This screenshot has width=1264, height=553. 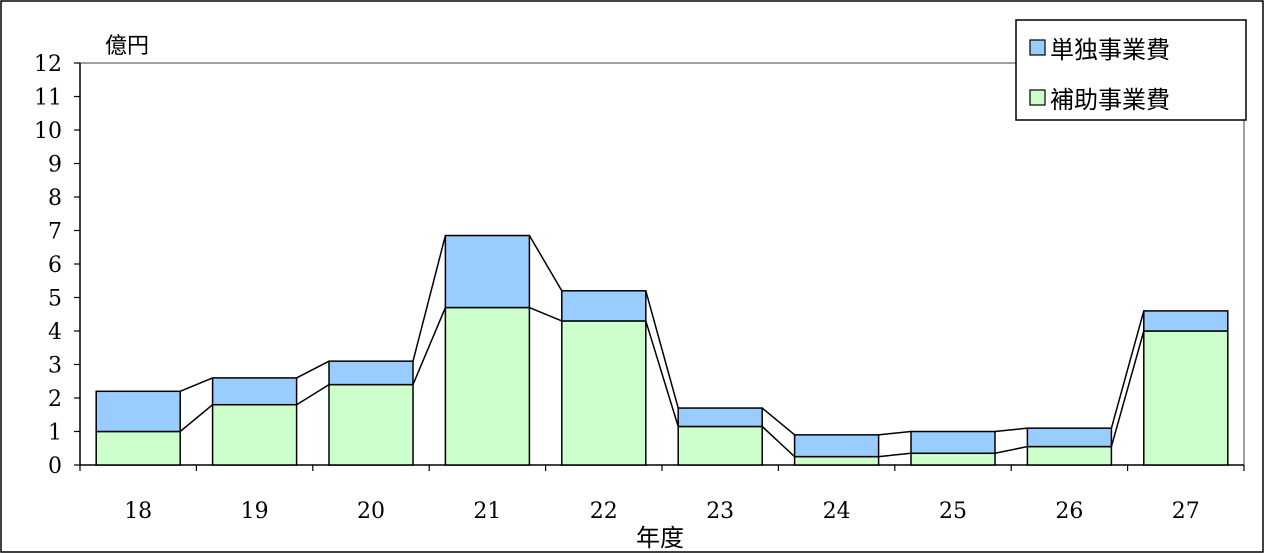 I want to click on x-tick-label: 18, so click(x=138, y=511).